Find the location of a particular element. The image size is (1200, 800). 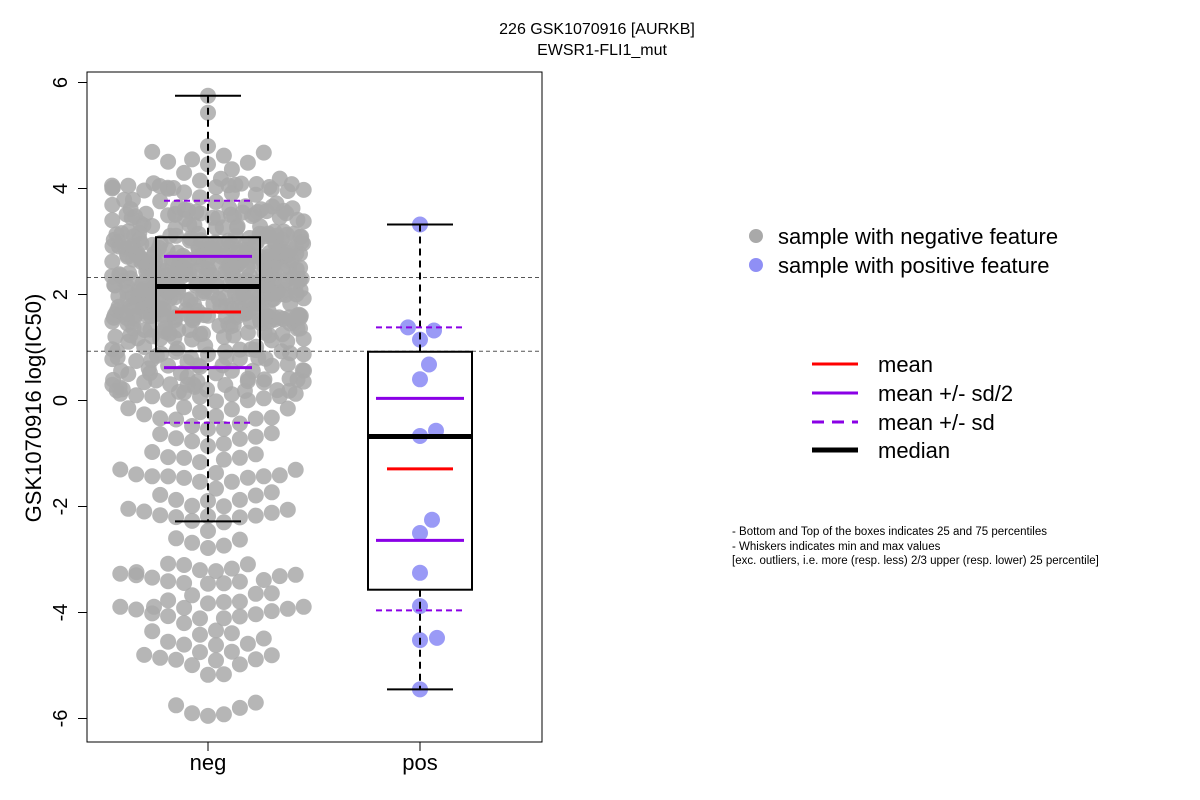

legend-point-label: sample with positive feature is located at coordinates (913, 265).